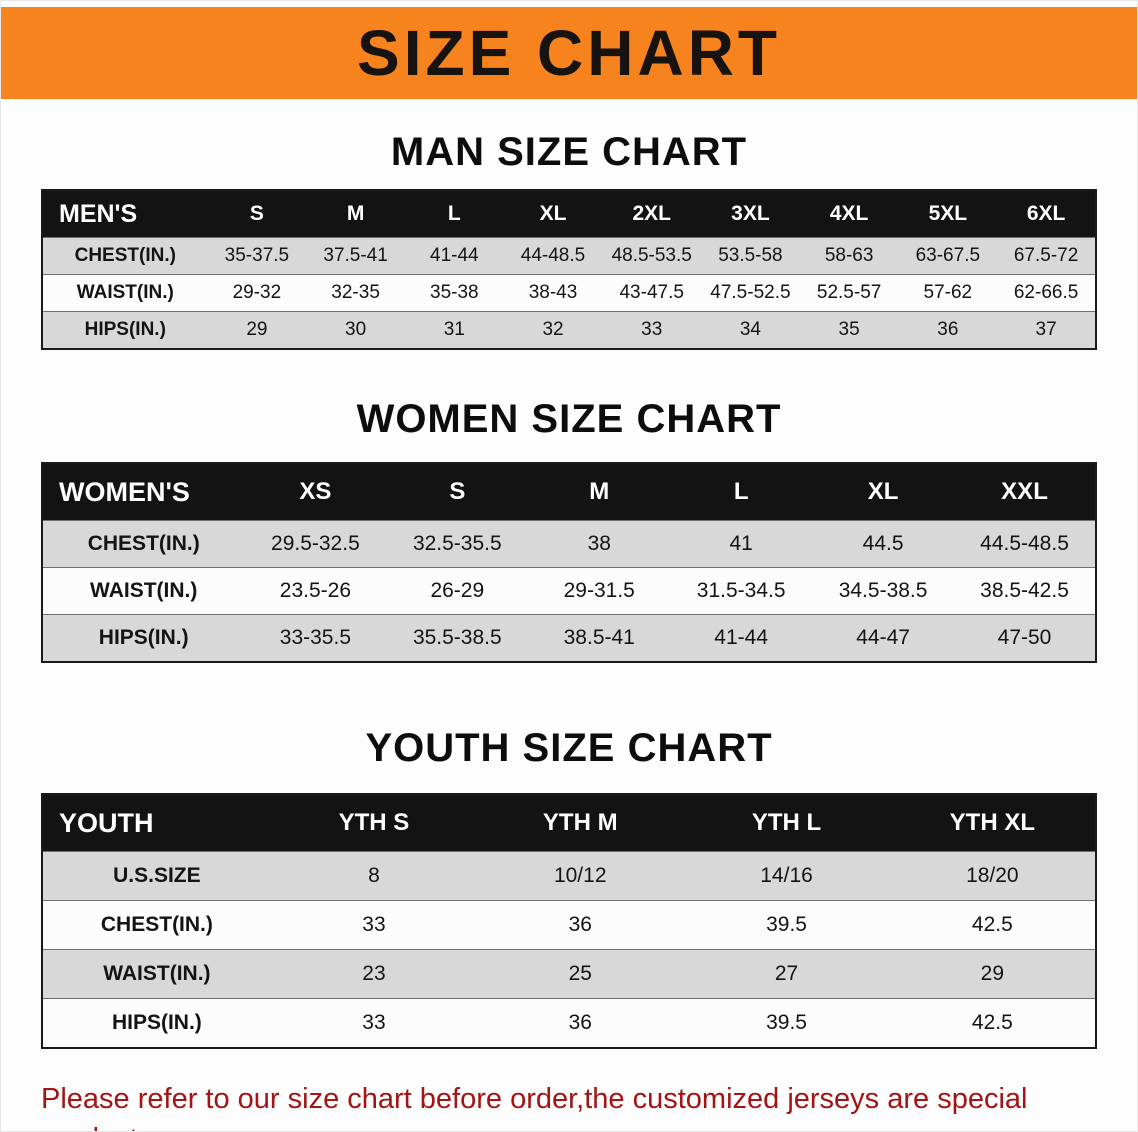 This screenshot has height=1132, width=1138. I want to click on youth-size-column-header: YTH M, so click(580, 823).